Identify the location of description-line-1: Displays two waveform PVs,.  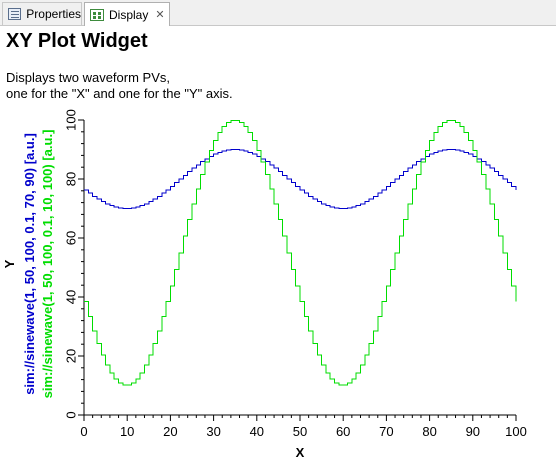
(88, 77).